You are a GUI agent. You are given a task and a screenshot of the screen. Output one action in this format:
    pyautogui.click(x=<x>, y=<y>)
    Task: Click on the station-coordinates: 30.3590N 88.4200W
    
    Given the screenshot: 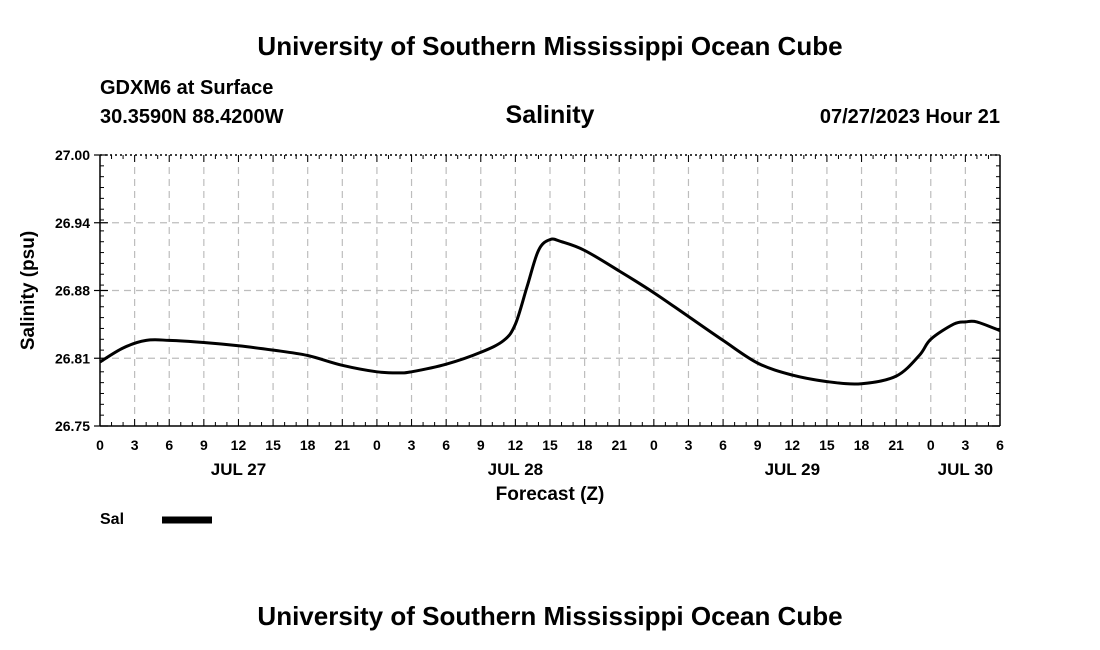 What is the action you would take?
    pyautogui.click(x=192, y=117)
    